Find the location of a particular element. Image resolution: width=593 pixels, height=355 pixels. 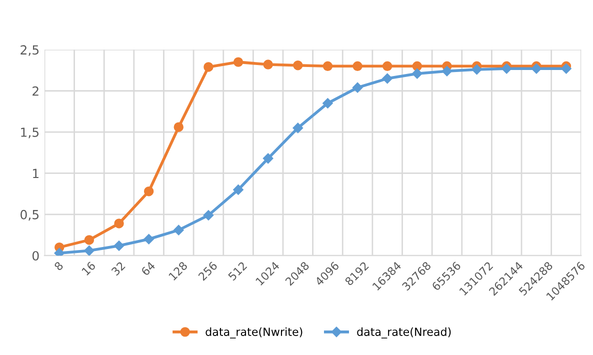

x-tick-label: 512 is located at coordinates (238, 271).